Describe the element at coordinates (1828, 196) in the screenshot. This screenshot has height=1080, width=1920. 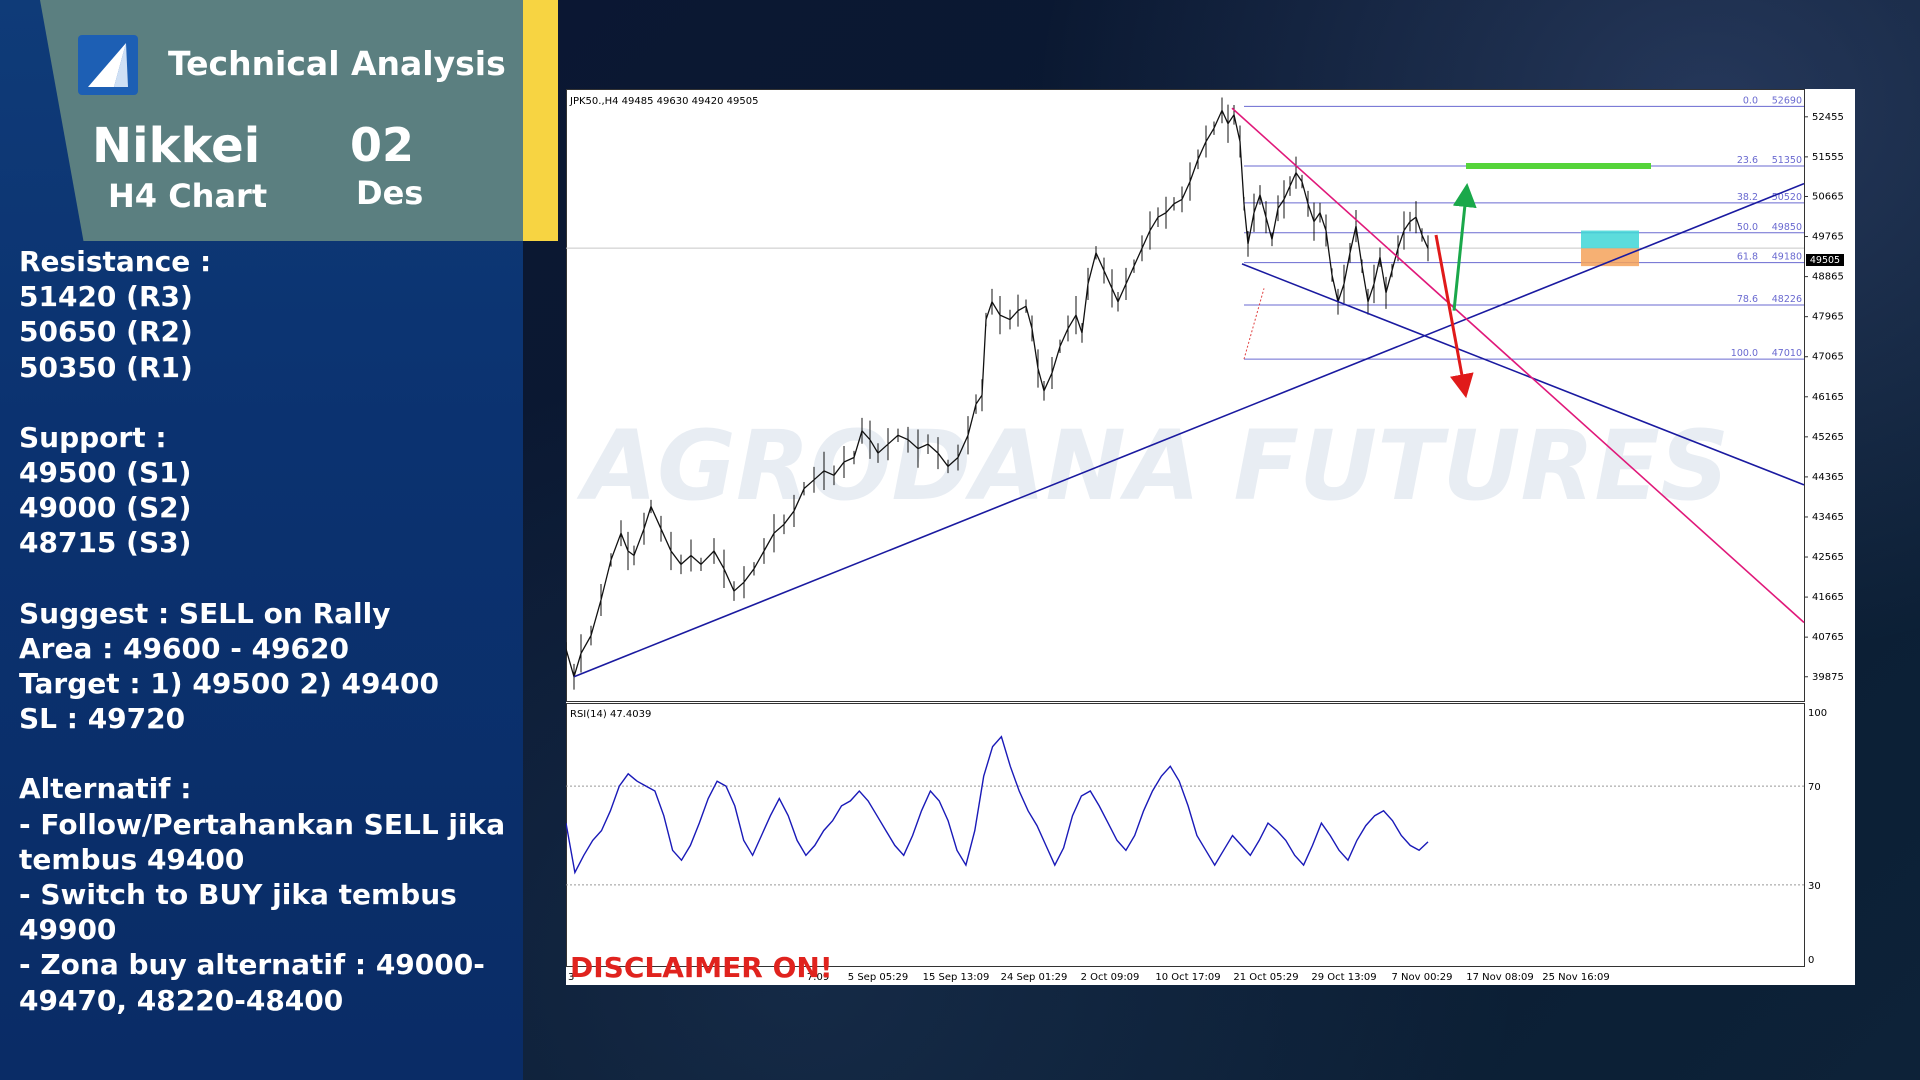
I see `y-tick-label: 50665` at that location.